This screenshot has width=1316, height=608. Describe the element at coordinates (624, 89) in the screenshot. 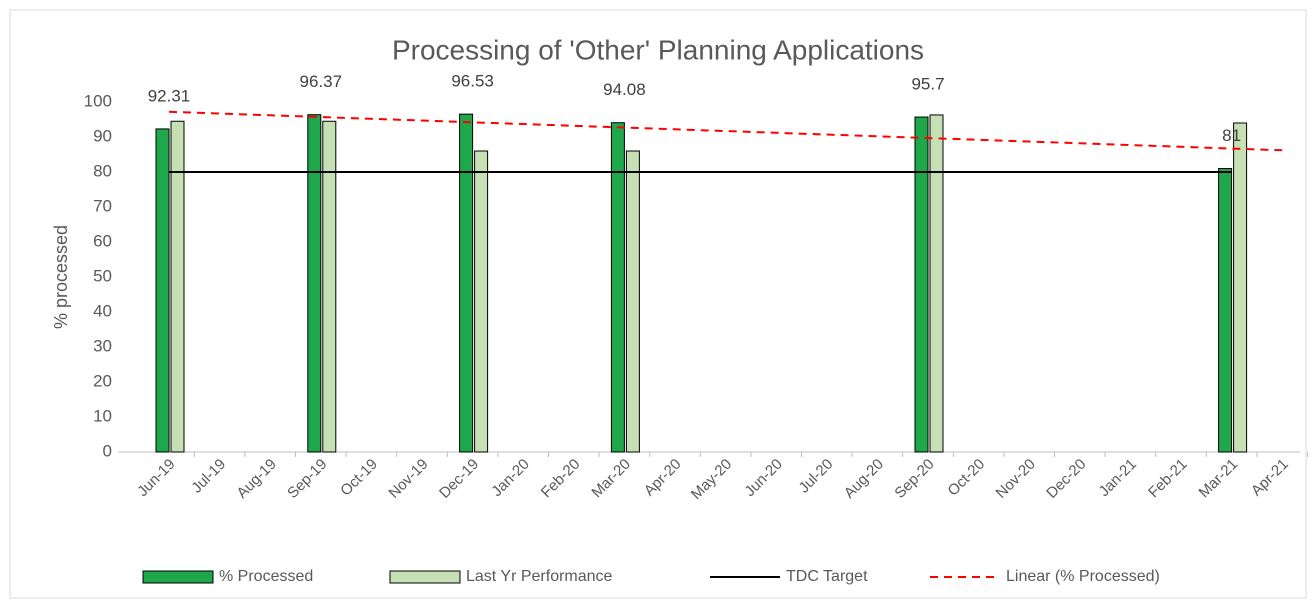

I see `data-label: 94.08` at that location.